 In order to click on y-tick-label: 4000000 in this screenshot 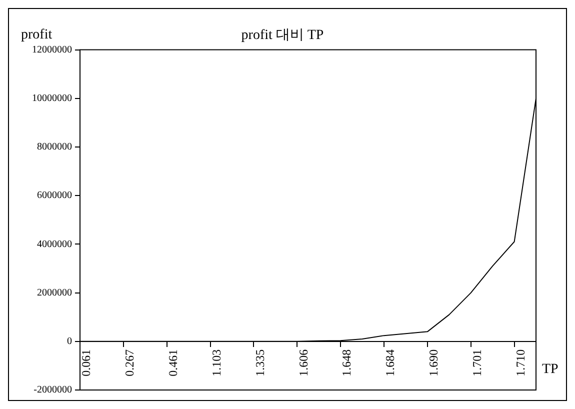, I will do `click(54, 244)`.